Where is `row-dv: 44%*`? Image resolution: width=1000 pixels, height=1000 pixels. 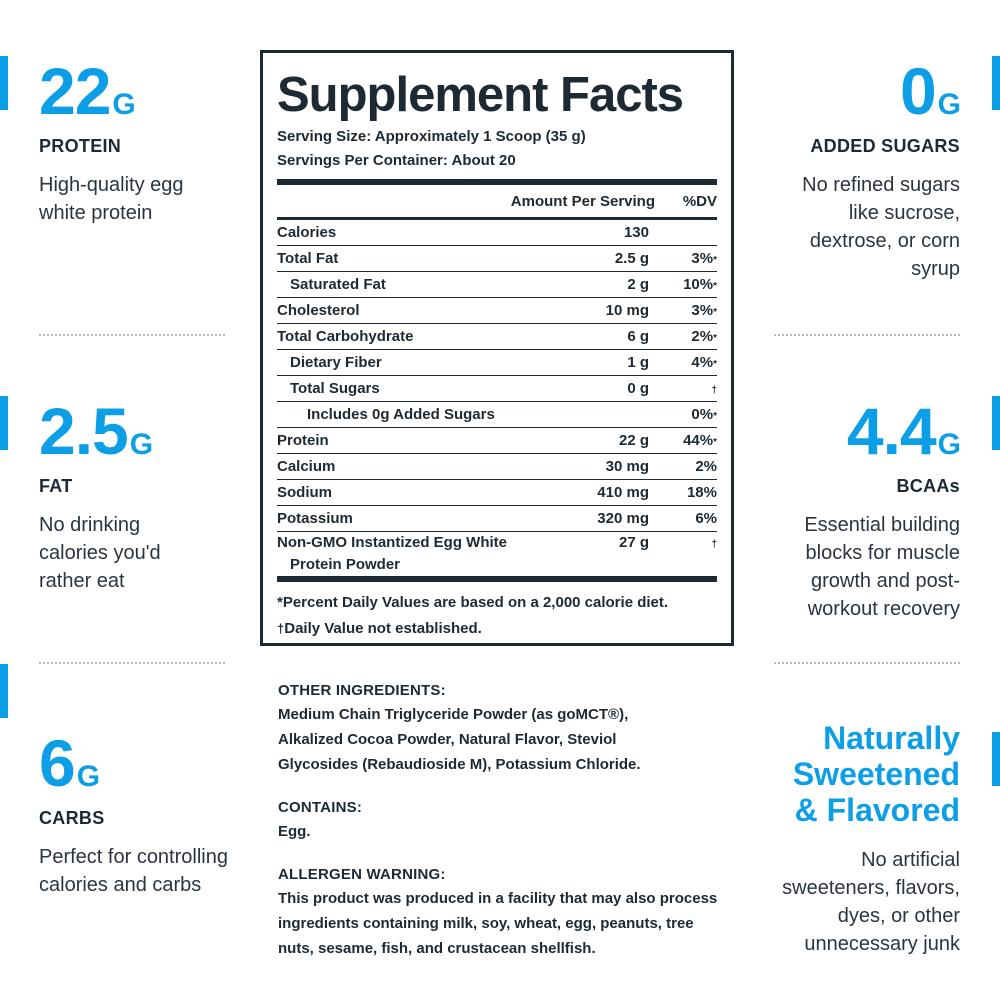 row-dv: 44%* is located at coordinates (700, 440).